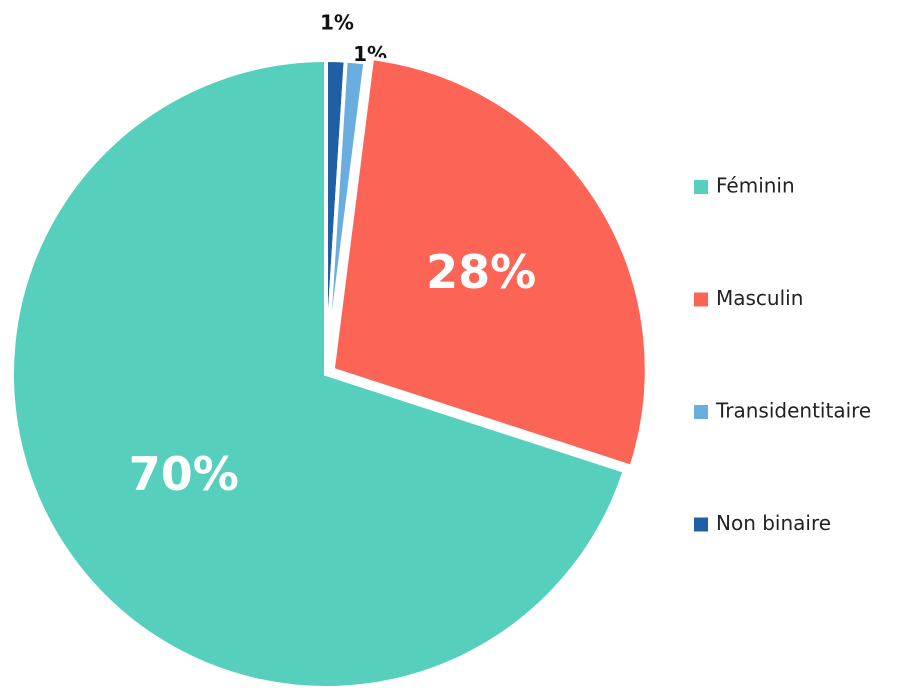 This screenshot has height=688, width=909. What do you see at coordinates (337, 23) in the screenshot?
I see `data-label: 1%` at bounding box center [337, 23].